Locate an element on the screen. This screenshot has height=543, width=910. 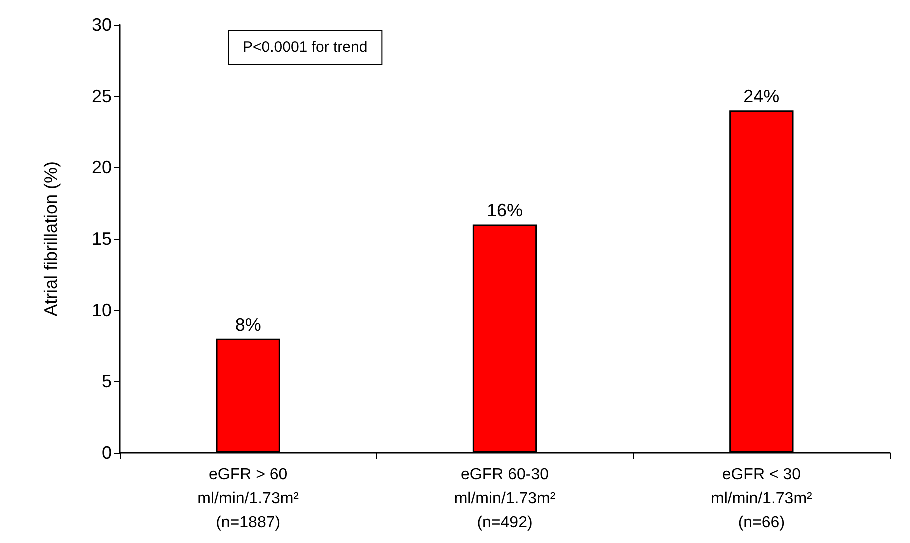
y-tick-label: 5 is located at coordinates (107, 382).